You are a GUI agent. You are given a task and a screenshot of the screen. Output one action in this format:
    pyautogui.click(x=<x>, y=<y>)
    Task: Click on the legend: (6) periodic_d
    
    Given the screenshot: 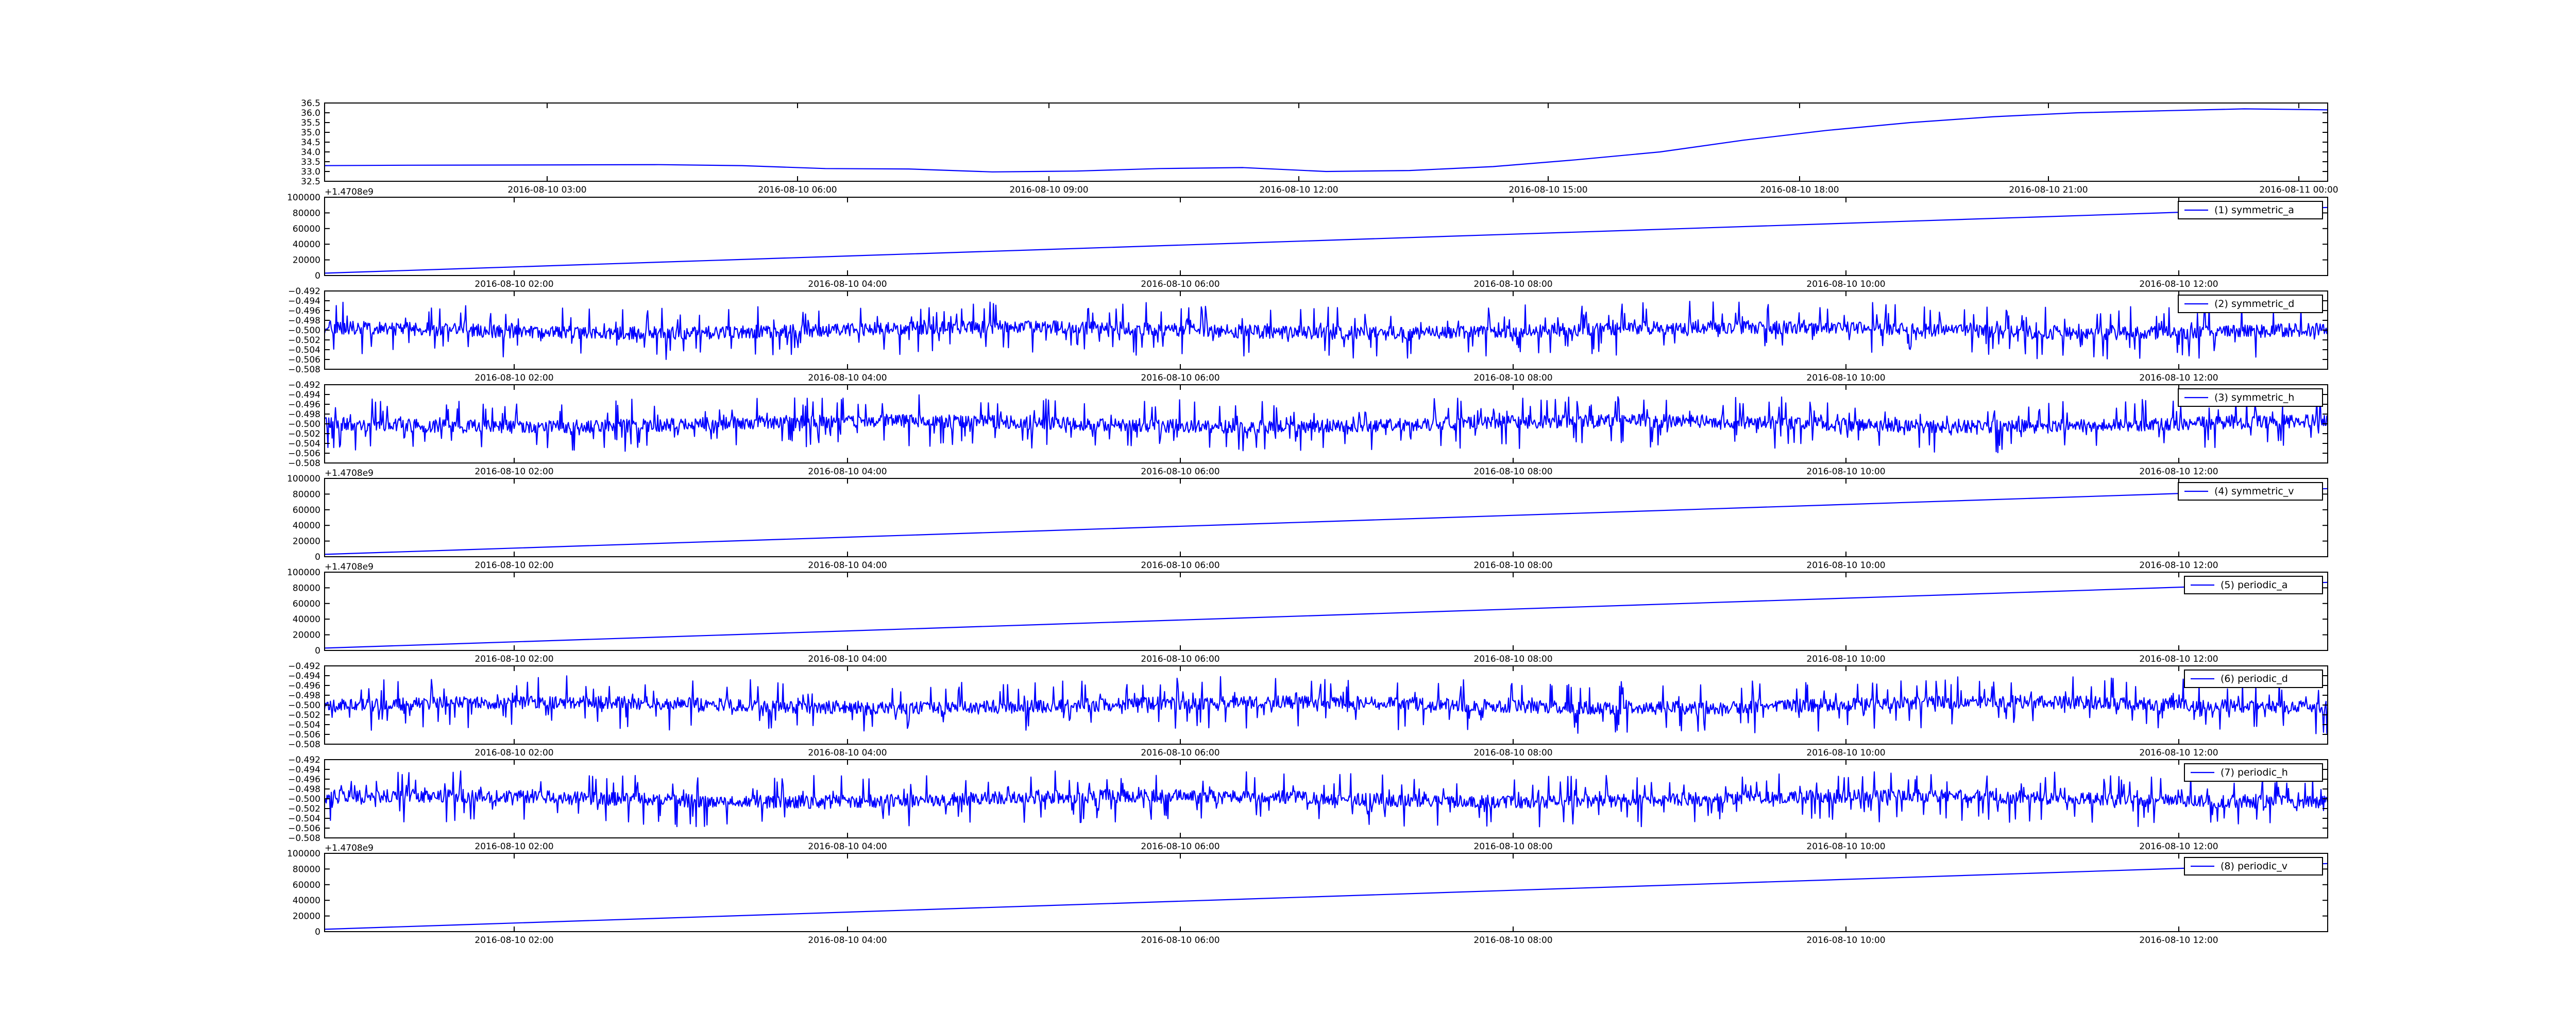 What is the action you would take?
    pyautogui.click(x=2253, y=679)
    